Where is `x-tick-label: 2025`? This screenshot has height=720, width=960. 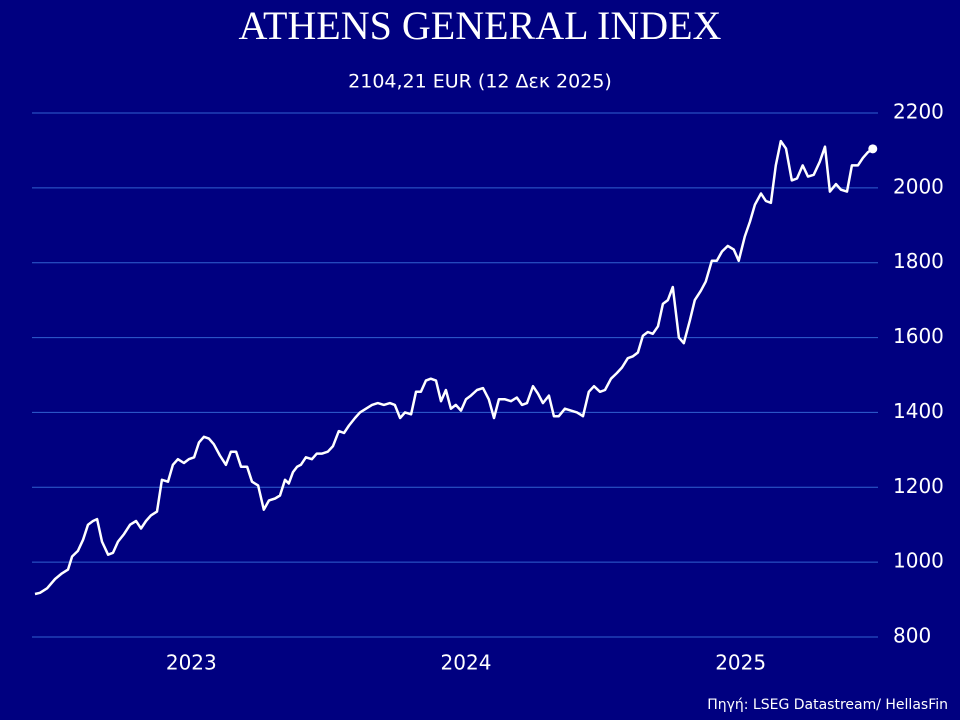 x-tick-label: 2025 is located at coordinates (740, 663).